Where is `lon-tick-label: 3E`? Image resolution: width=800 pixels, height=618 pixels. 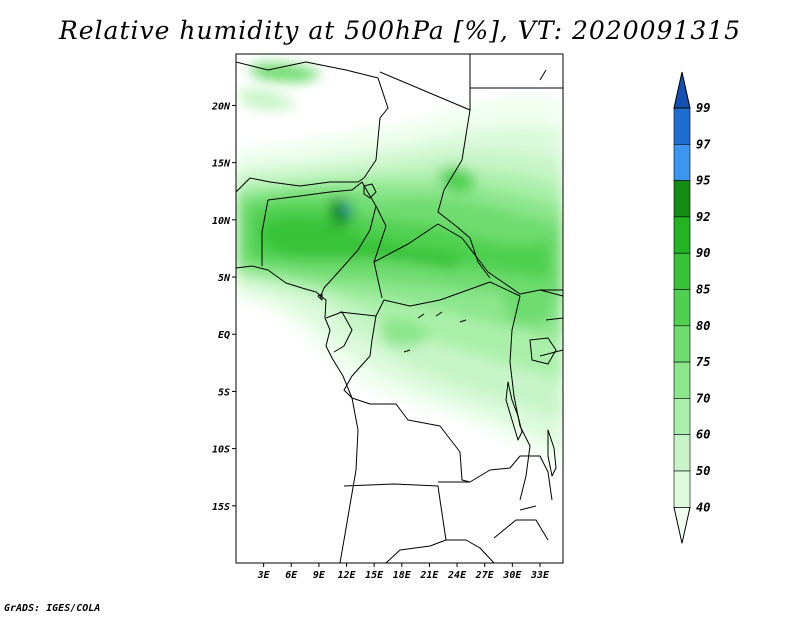 lon-tick-label: 3E is located at coordinates (264, 575).